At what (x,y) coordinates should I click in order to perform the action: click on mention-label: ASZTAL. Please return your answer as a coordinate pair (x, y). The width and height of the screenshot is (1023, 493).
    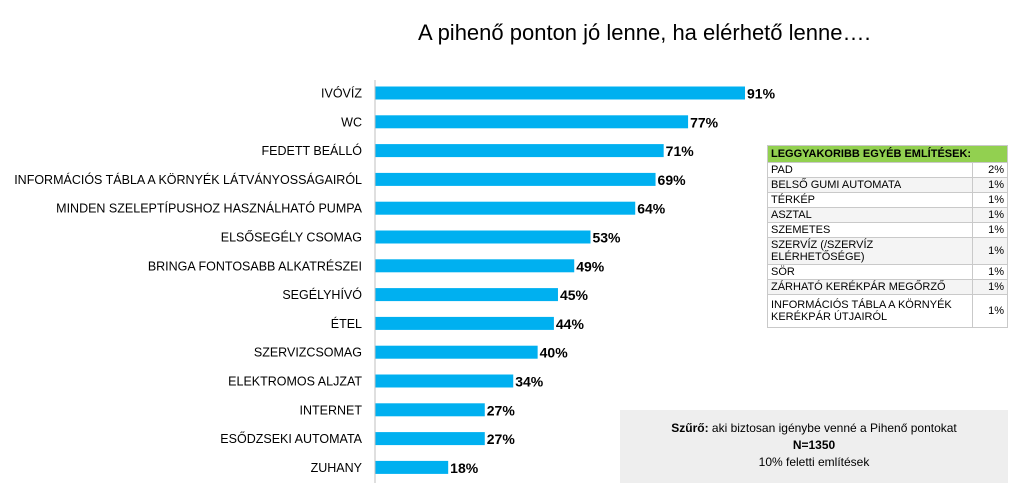
    Looking at the image, I should click on (870, 215).